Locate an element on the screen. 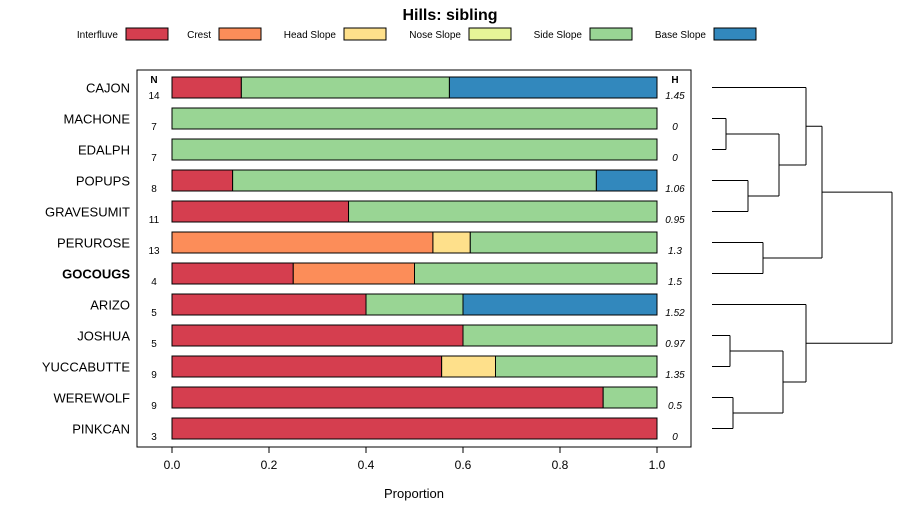 This screenshot has width=900, height=520. category-label: PERUROSE is located at coordinates (93, 243).